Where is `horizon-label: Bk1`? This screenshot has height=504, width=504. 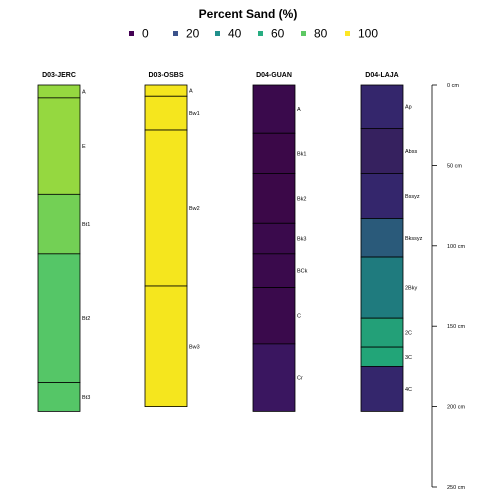
horizon-label: Bk1 is located at coordinates (301, 154).